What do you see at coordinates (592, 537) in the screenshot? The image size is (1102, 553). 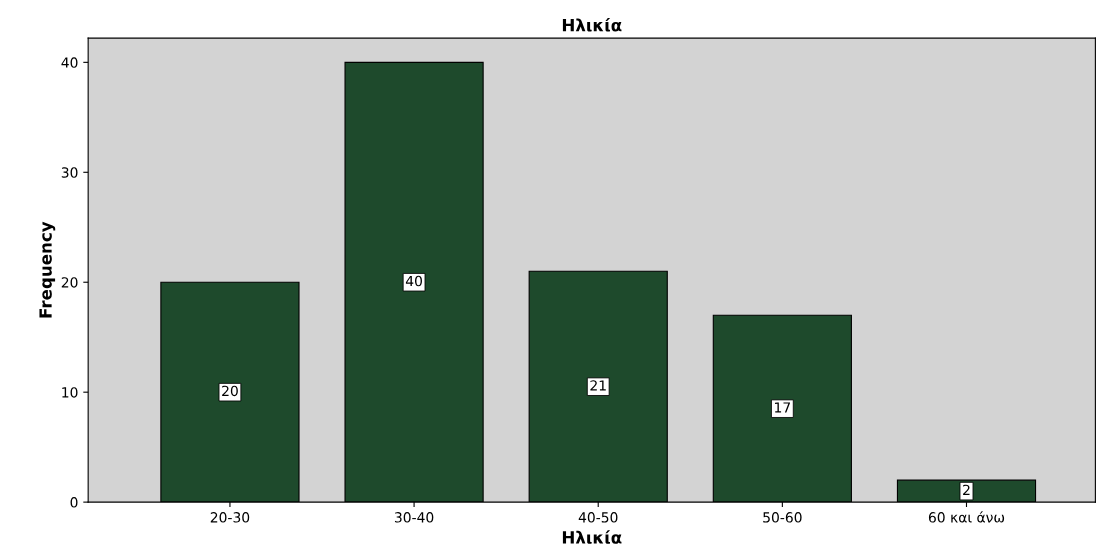 I see `x-axis-title: Ηλικία` at bounding box center [592, 537].